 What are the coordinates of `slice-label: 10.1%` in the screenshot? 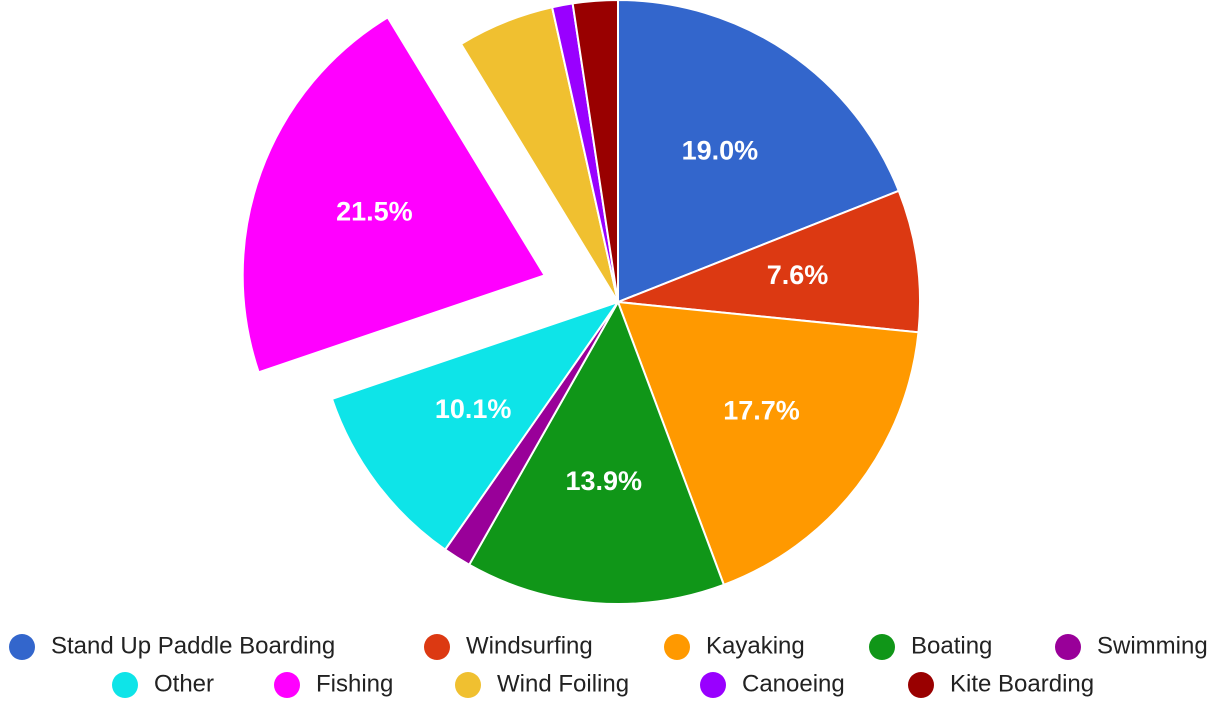 It's located at (473, 409).